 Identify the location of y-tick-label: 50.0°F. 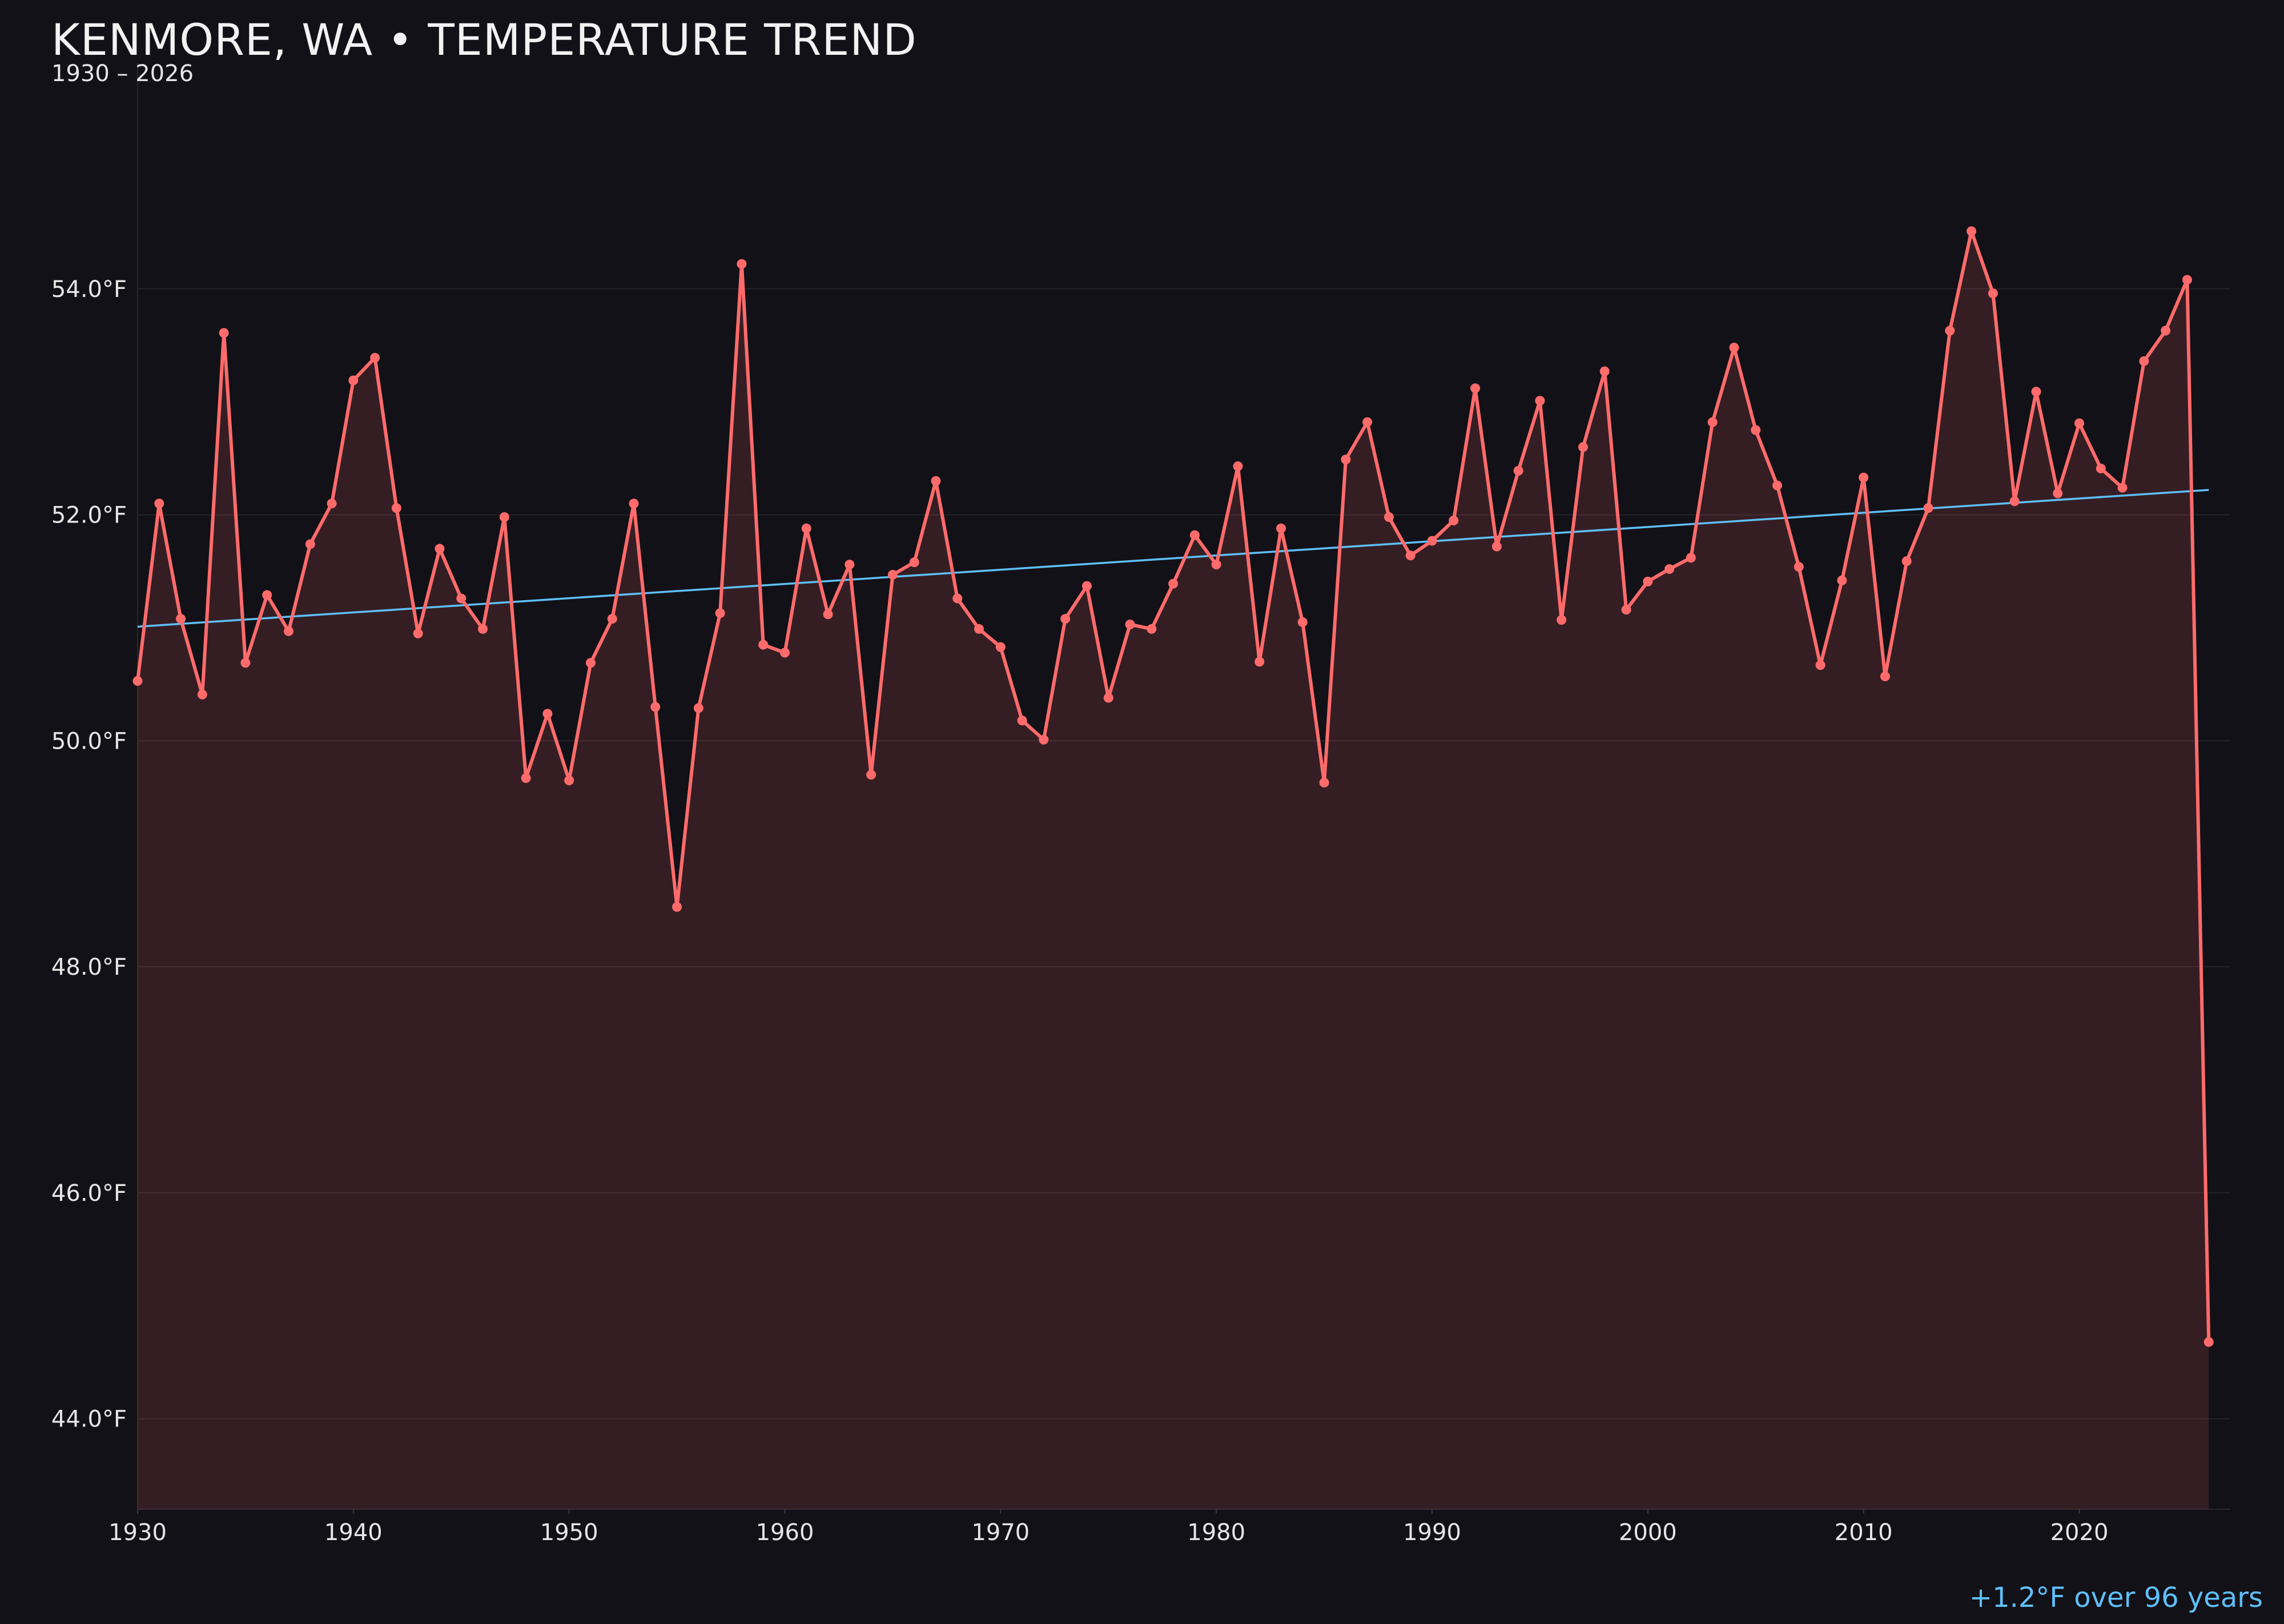
(89, 741).